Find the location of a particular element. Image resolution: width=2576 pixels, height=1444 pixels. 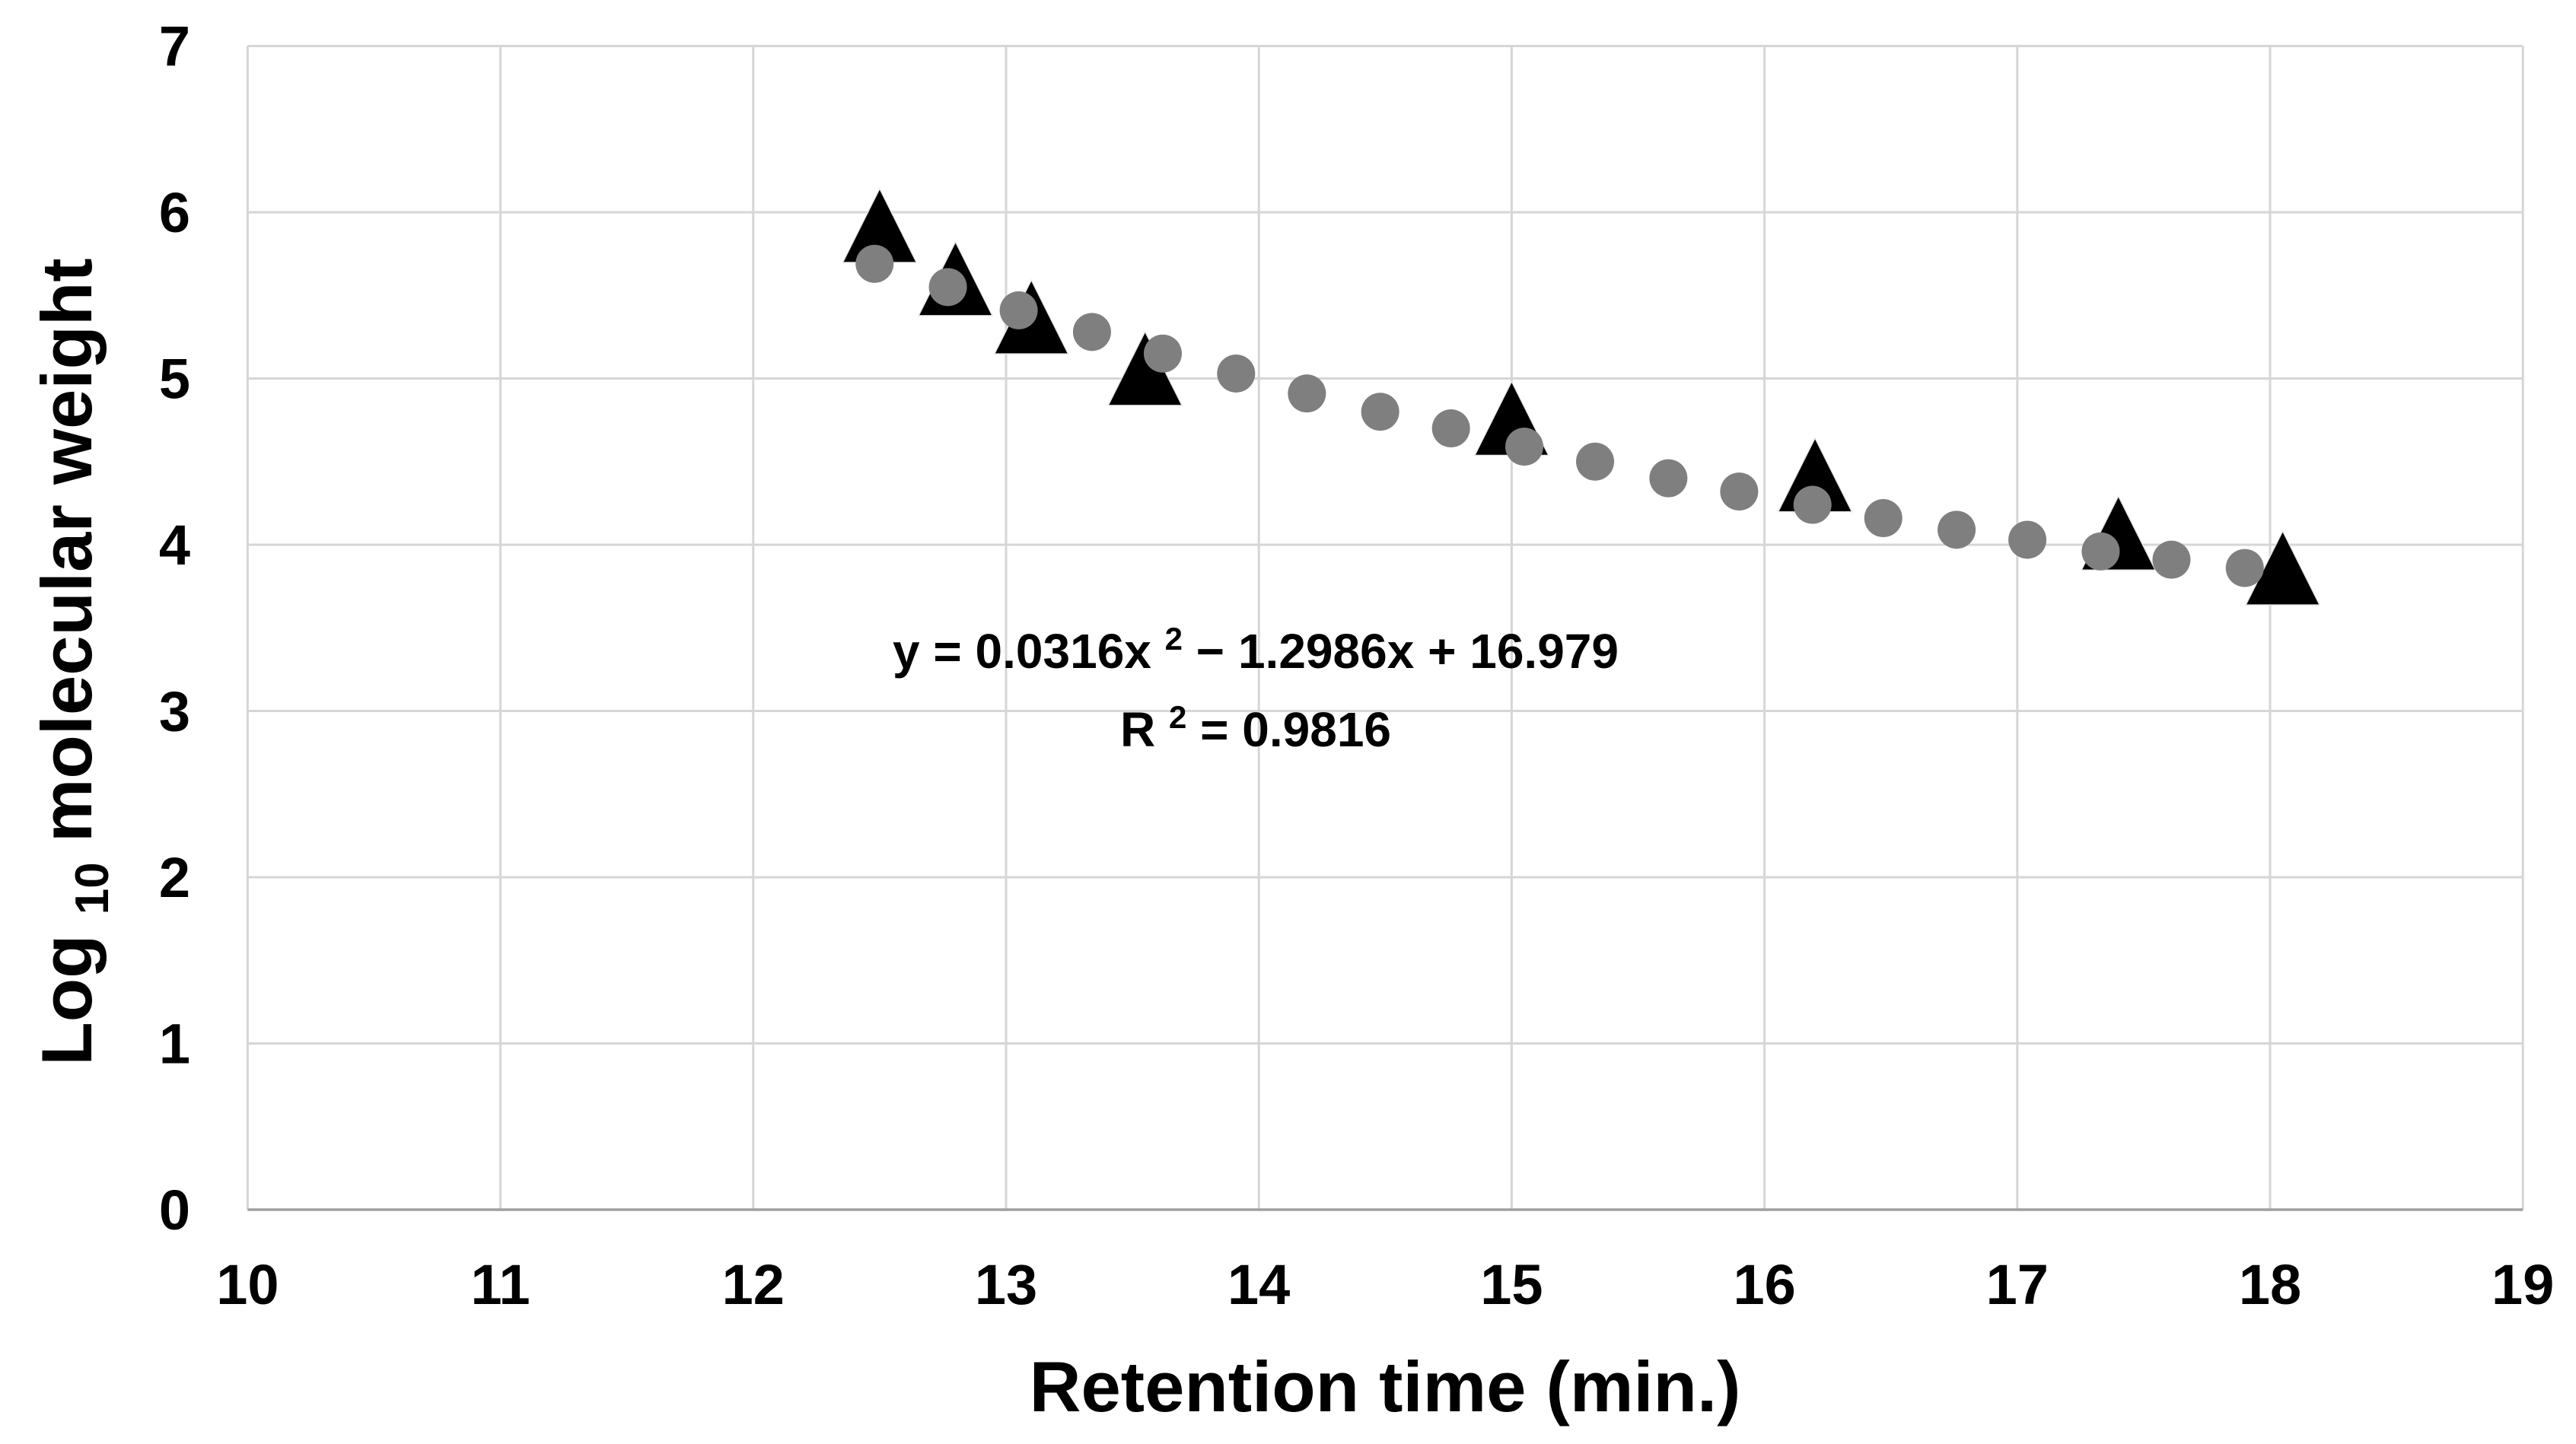

x-tick-label: 10 is located at coordinates (247, 1284).